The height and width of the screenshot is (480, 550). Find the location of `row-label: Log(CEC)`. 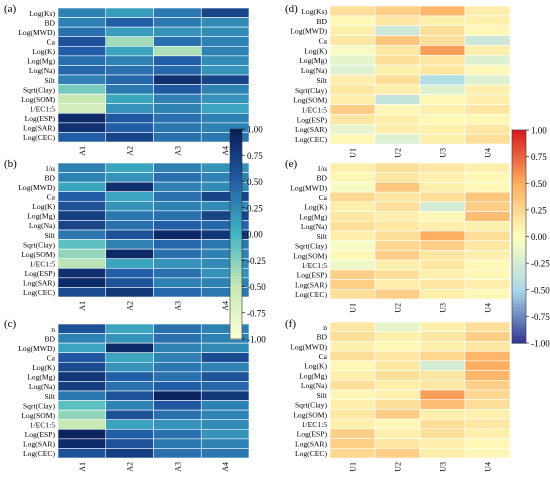

row-label: Log(CEC) is located at coordinates (311, 139).